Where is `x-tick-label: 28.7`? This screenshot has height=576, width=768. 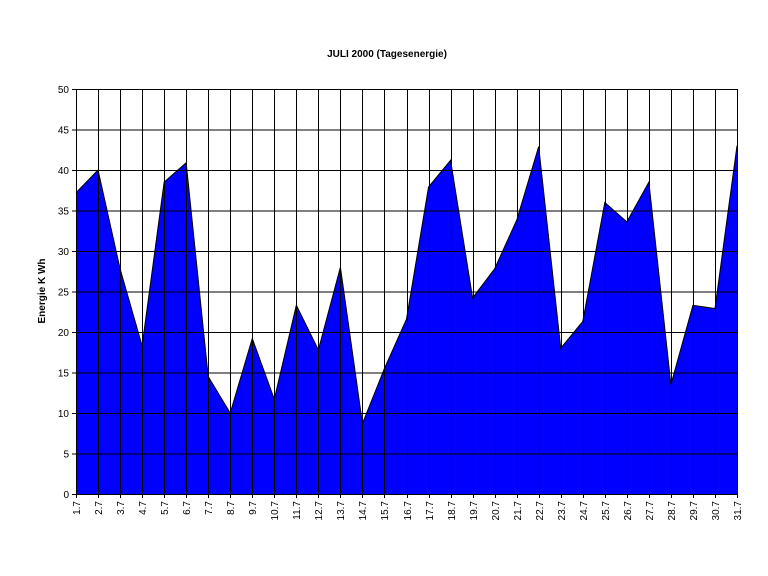
x-tick-label: 28.7 is located at coordinates (672, 511).